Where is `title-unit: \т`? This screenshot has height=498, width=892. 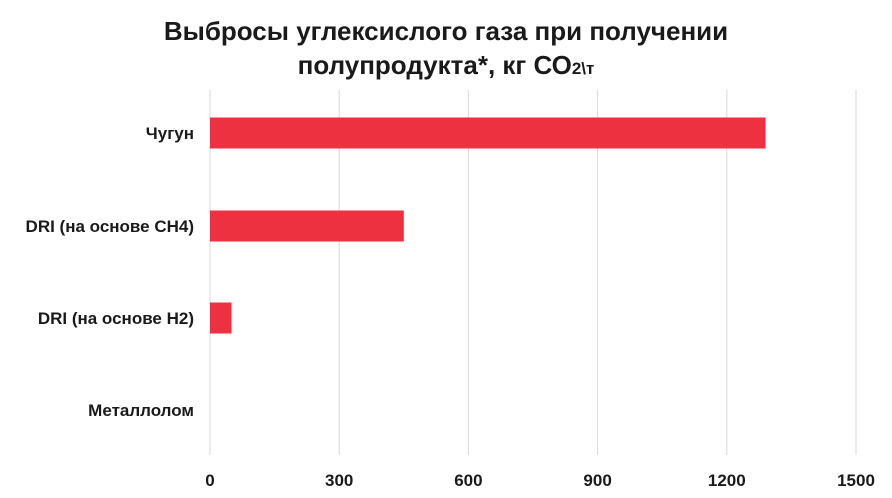
title-unit: \т is located at coordinates (588, 68).